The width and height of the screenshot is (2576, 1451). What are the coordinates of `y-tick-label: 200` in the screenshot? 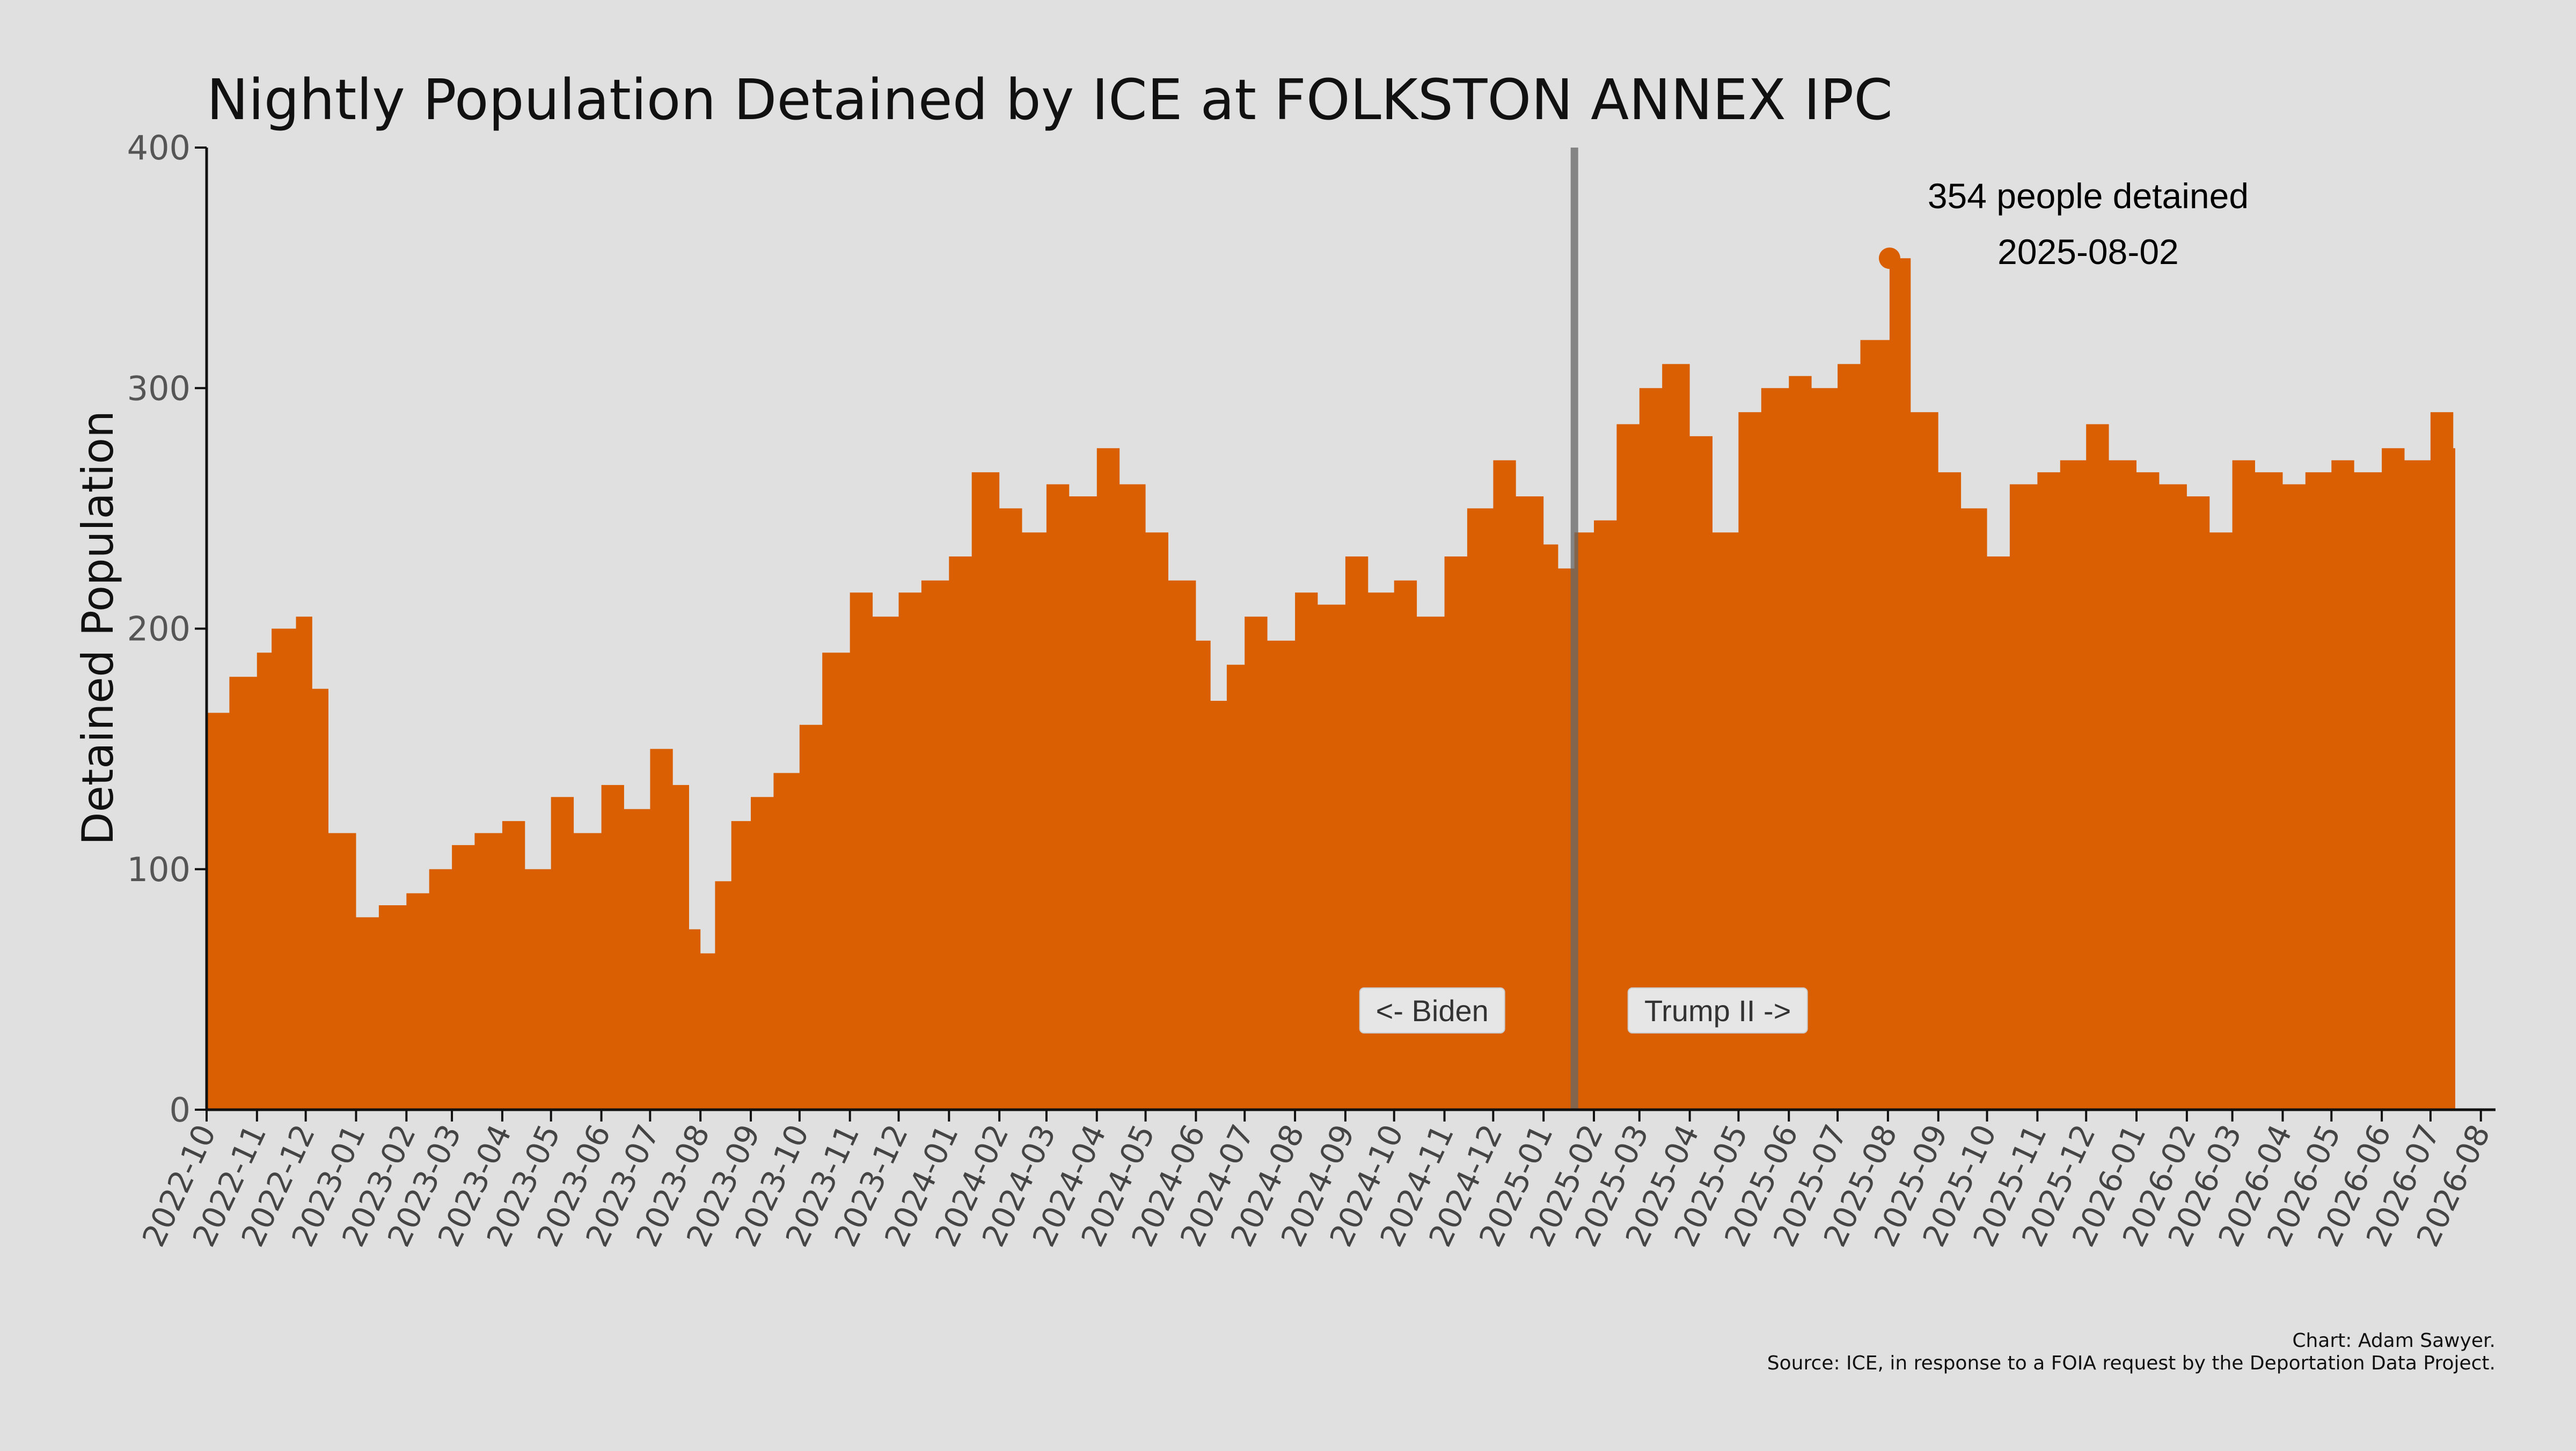 It's located at (159, 630).